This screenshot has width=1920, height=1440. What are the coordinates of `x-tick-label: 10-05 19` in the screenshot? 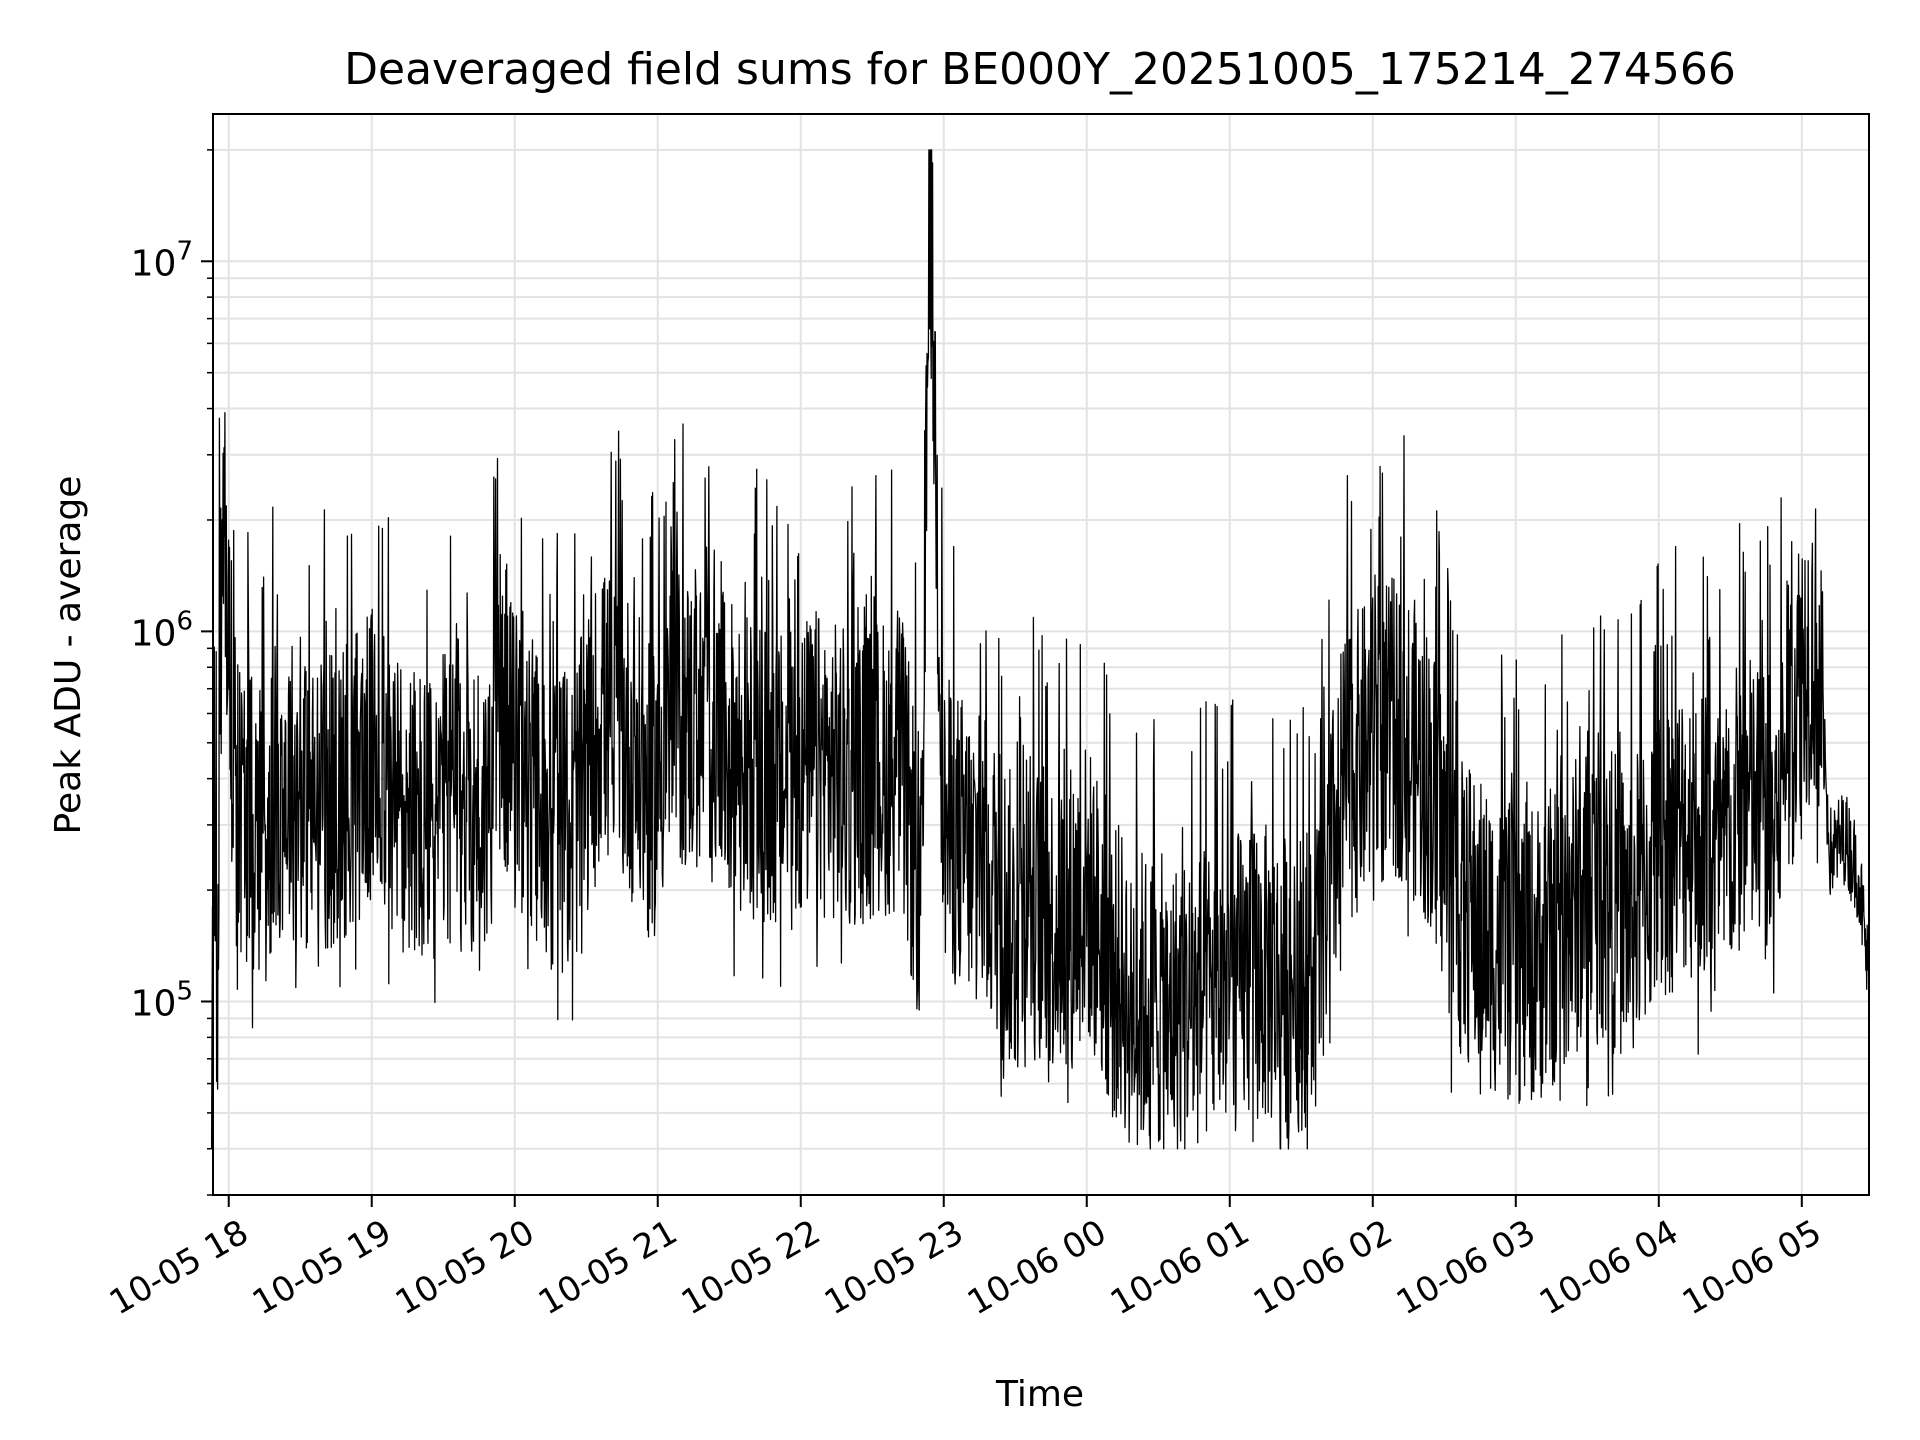 It's located at (322, 1267).